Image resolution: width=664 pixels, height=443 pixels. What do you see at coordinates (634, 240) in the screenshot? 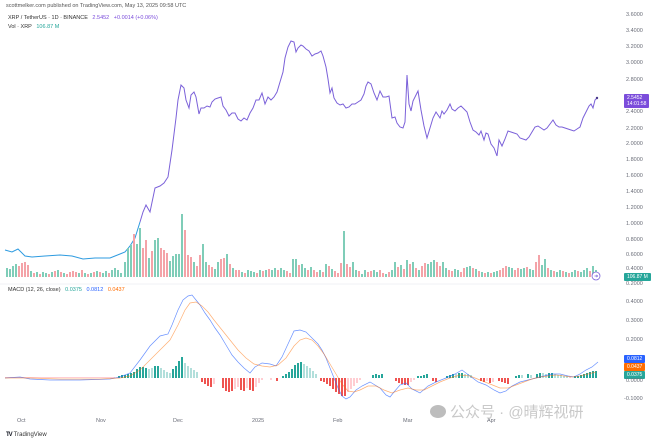
I see `price-tick: 0.8000` at bounding box center [634, 240].